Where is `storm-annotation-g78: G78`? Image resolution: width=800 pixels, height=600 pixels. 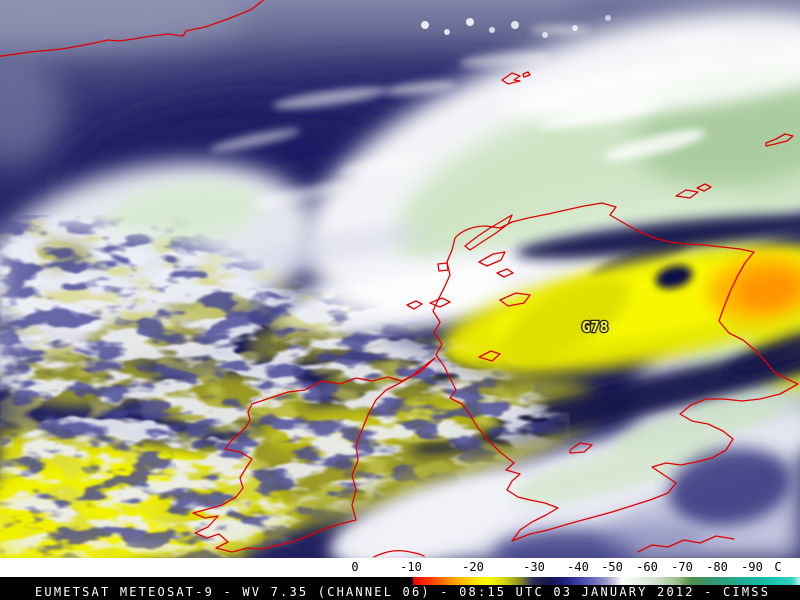
storm-annotation-g78: G78 is located at coordinates (594, 327).